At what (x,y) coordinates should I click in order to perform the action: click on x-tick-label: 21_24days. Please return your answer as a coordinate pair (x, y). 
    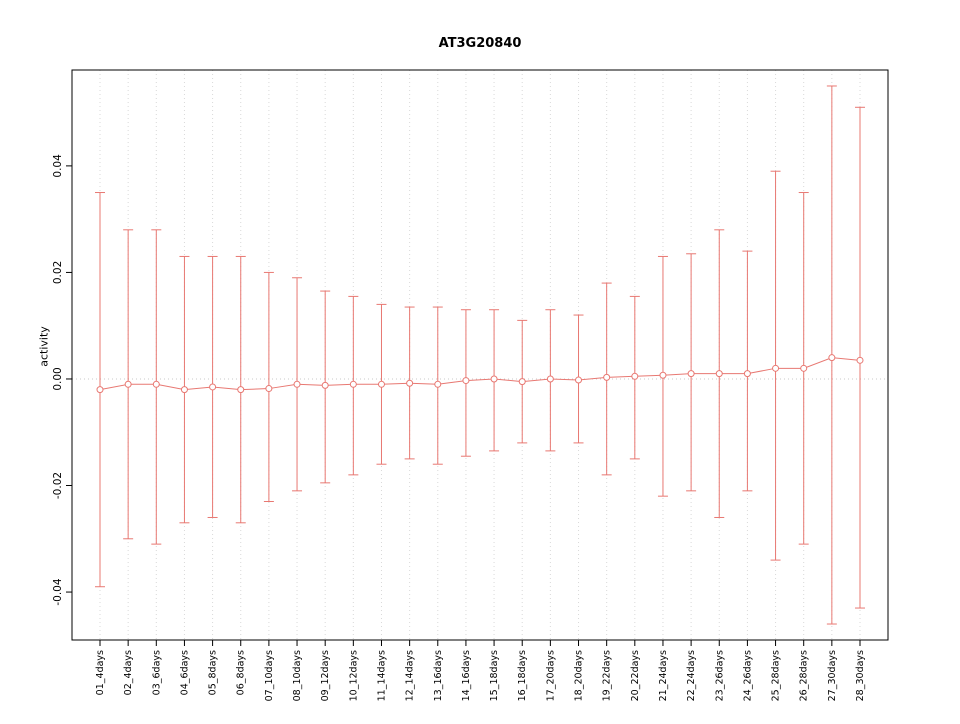
    Looking at the image, I should click on (663, 675).